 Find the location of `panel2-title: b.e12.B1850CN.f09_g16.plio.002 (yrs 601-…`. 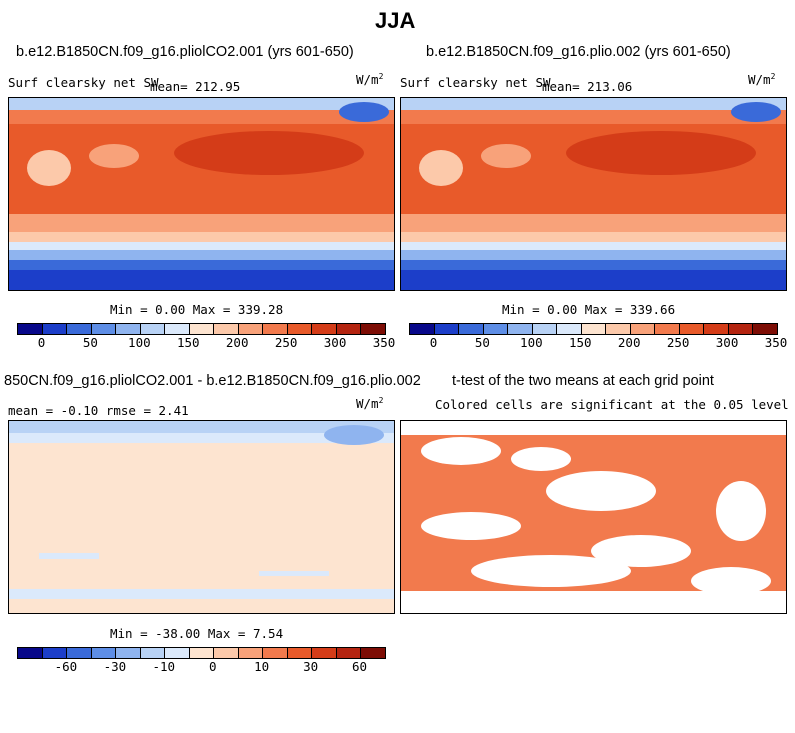

panel2-title: b.e12.B1850CN.f09_g16.plio.002 (yrs 601-… is located at coordinates (578, 52).